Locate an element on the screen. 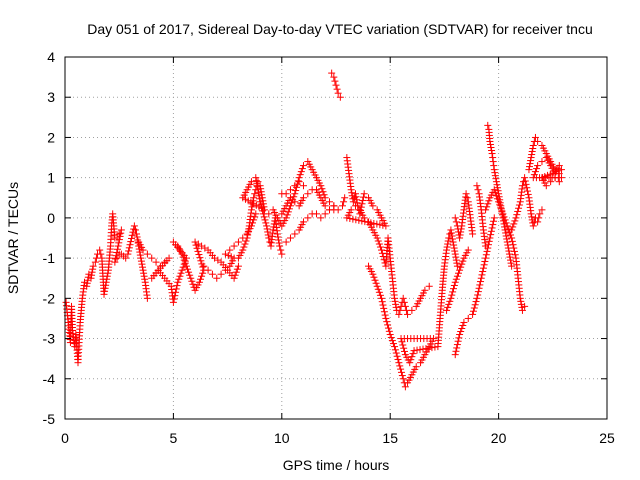 The height and width of the screenshot is (480, 640). y-tick-label: 2 is located at coordinates (51, 137).